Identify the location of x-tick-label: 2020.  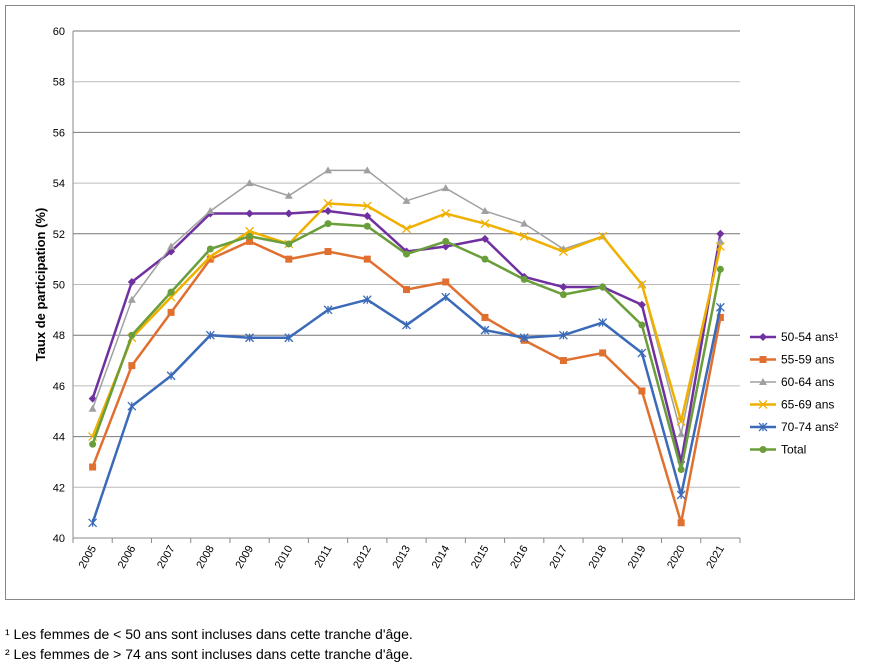
(676, 557).